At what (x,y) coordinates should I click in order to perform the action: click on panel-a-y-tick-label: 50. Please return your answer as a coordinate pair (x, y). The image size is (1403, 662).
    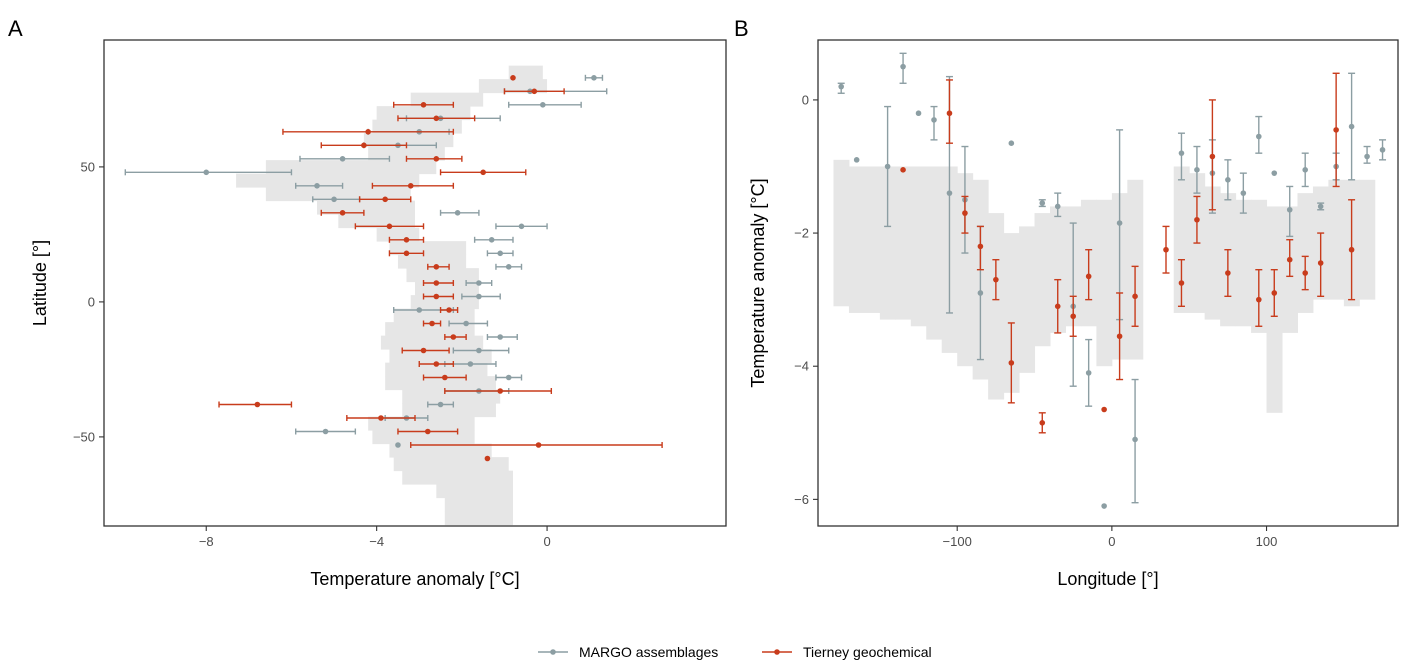
    Looking at the image, I should click on (88, 166).